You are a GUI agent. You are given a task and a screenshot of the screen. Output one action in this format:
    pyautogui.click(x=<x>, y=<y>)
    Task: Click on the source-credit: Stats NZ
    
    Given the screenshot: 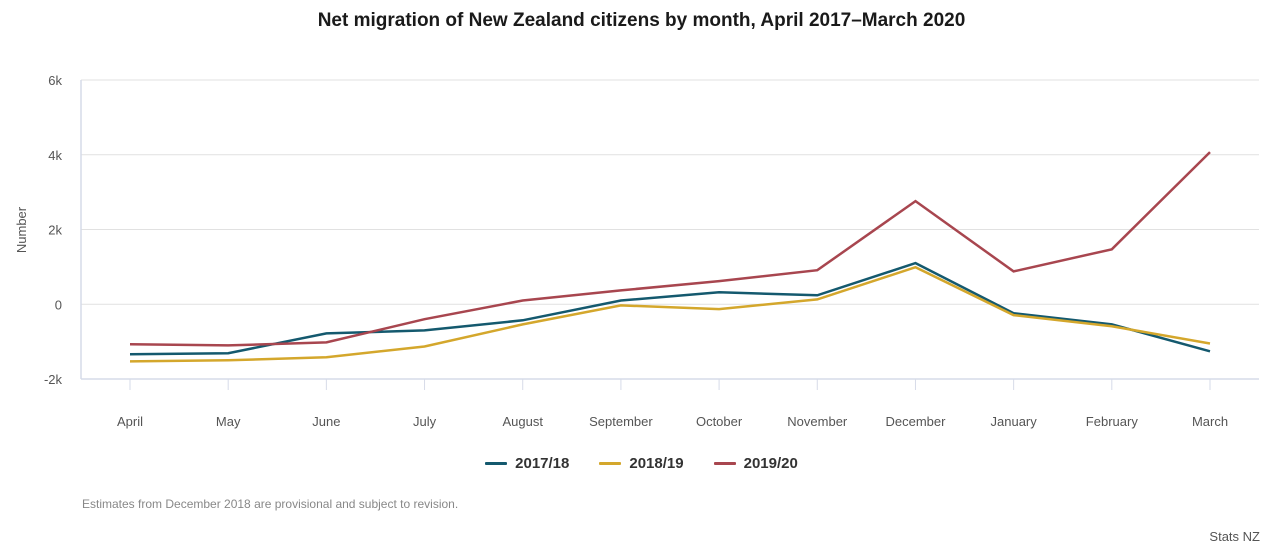 What is the action you would take?
    pyautogui.click(x=1234, y=536)
    